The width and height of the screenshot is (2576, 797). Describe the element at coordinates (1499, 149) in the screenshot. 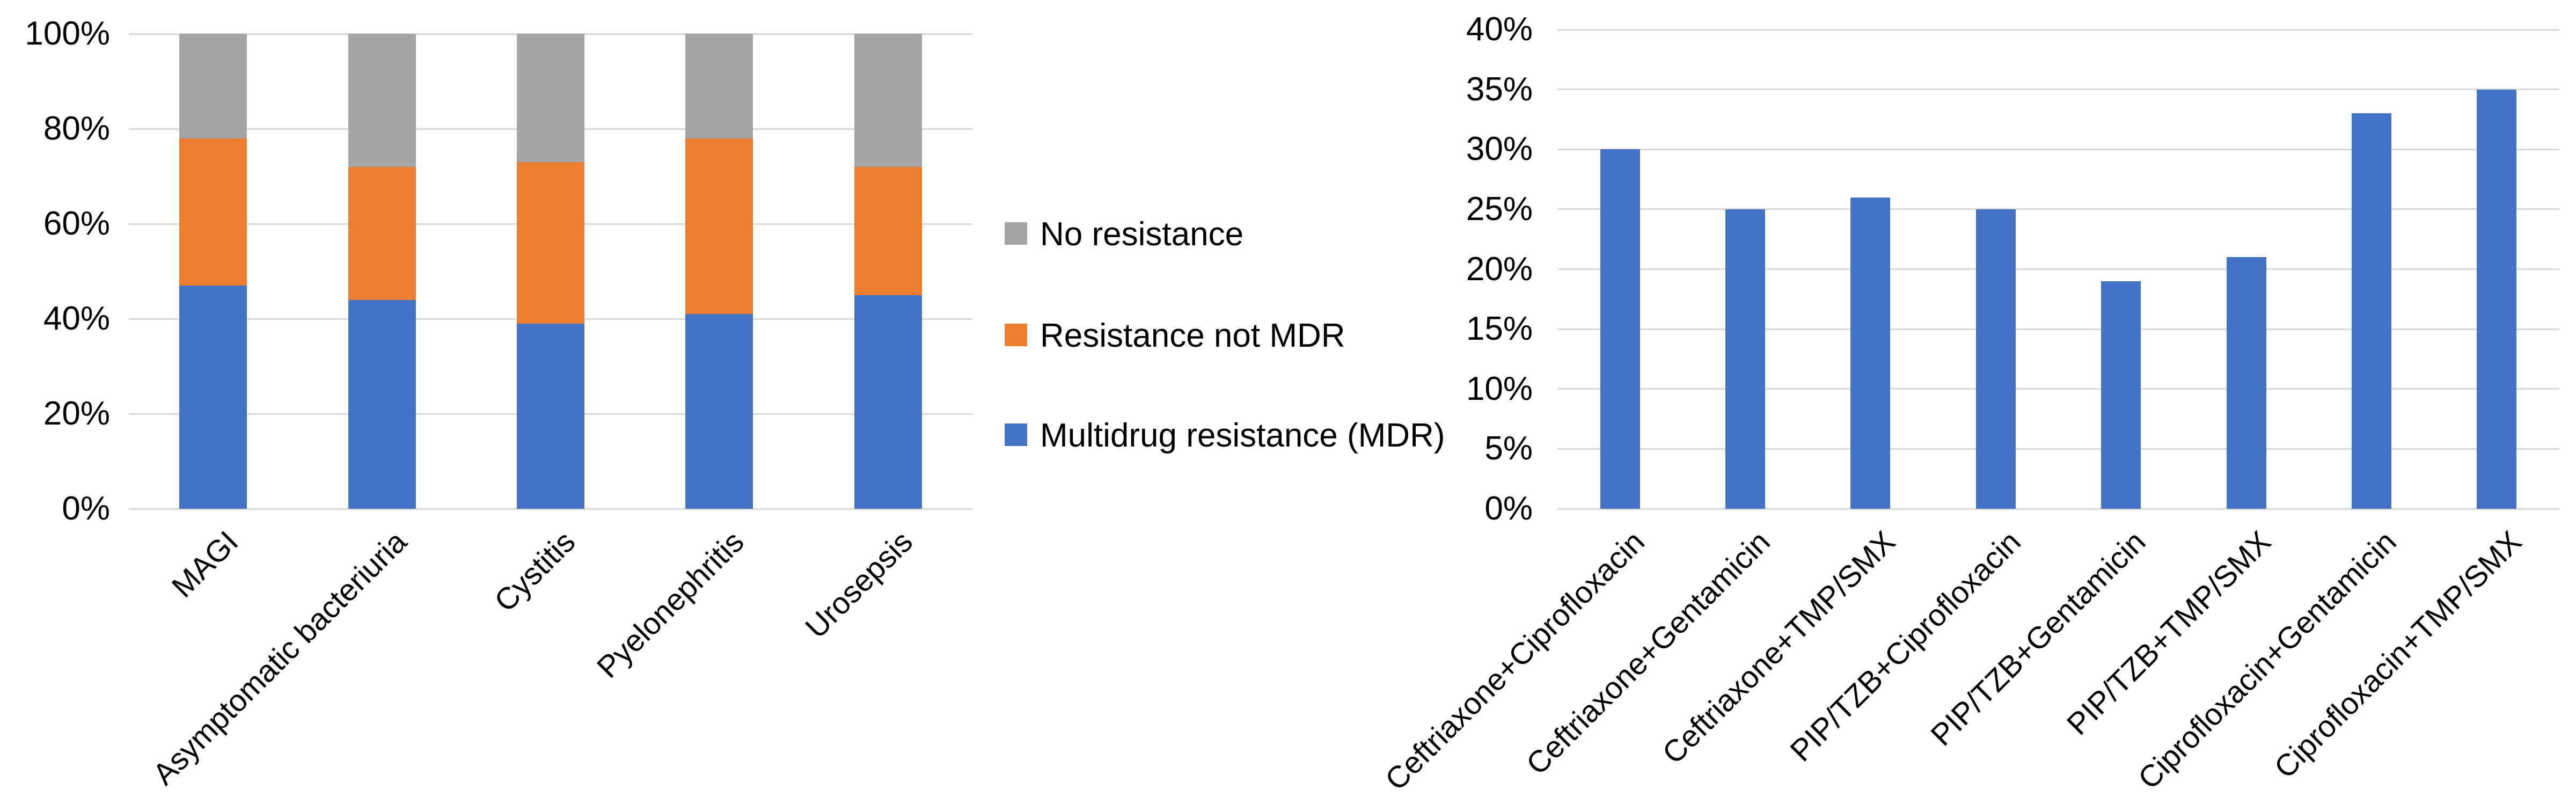

I see `right-y-tick-label: 30%` at that location.